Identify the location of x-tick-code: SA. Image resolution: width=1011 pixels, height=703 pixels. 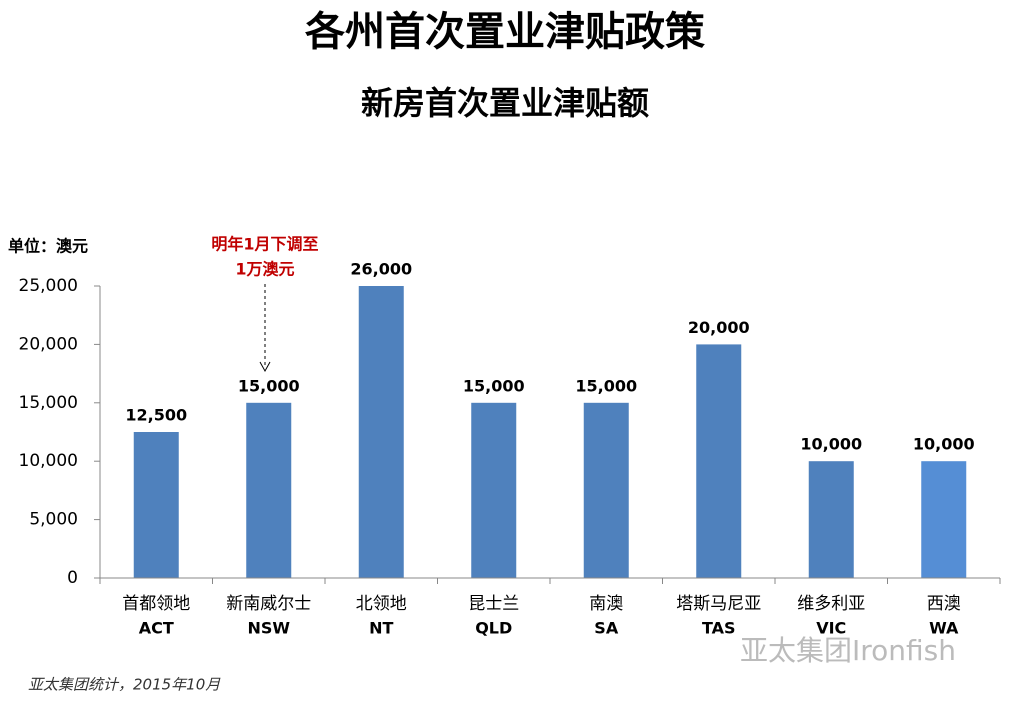
(606, 628).